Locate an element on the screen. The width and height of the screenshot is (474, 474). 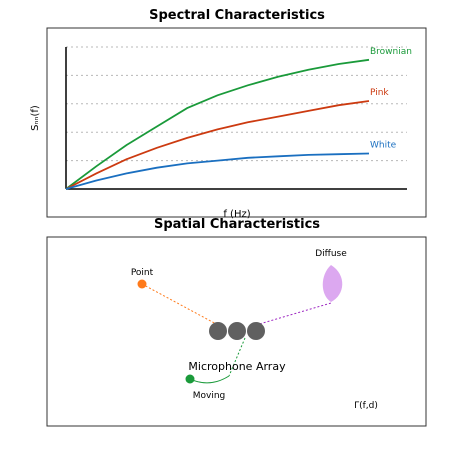
moving-source-trajectory is located at coordinates (209, 379).